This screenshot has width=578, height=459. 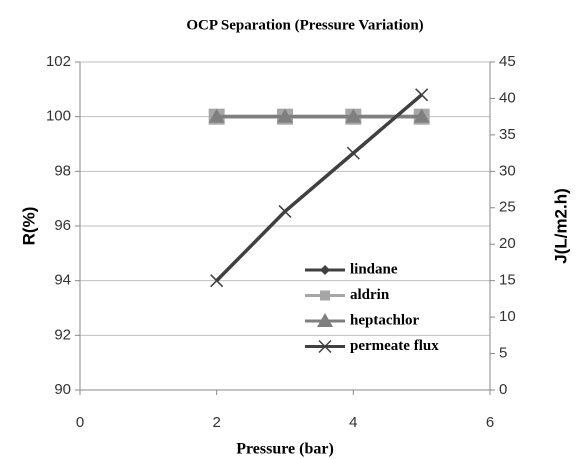 I want to click on y-tick-label: 90, so click(x=62, y=389).